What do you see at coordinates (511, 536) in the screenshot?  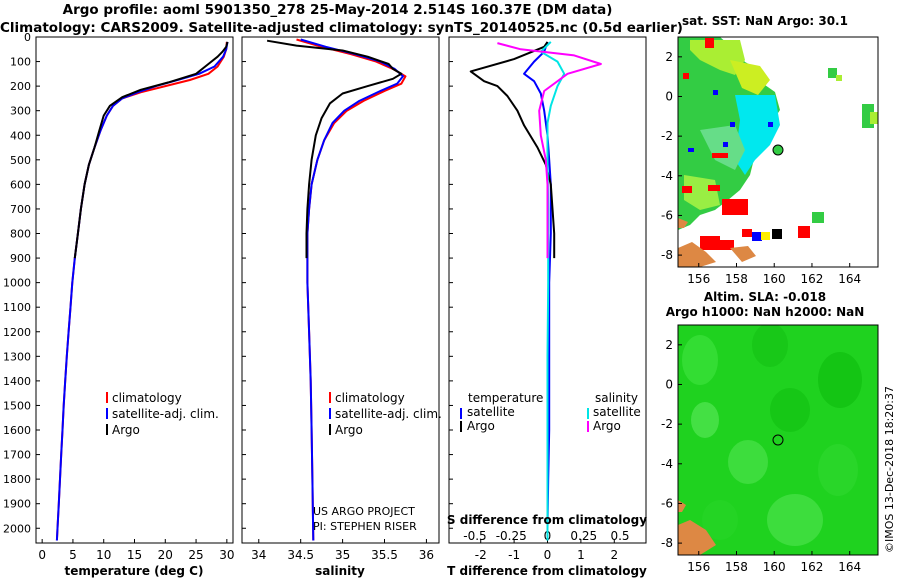 I see `s-diff-tick-label: -0.25` at bounding box center [511, 536].